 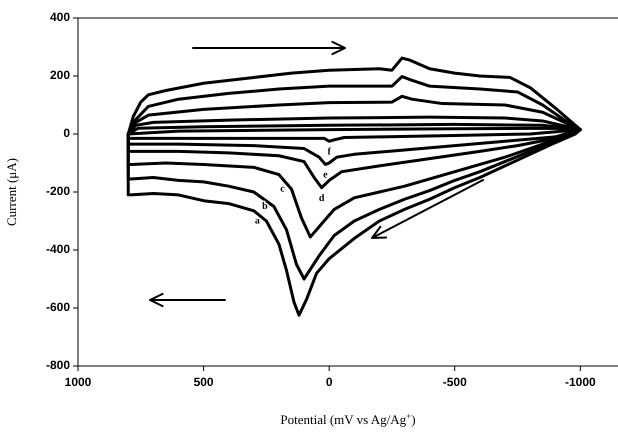 I want to click on x-tick-label: 1000, so click(x=78, y=382).